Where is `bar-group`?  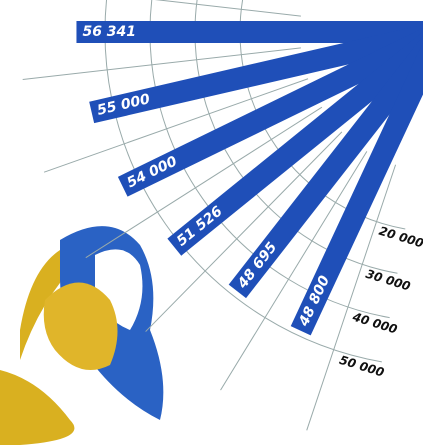 bar-group is located at coordinates (249, 32).